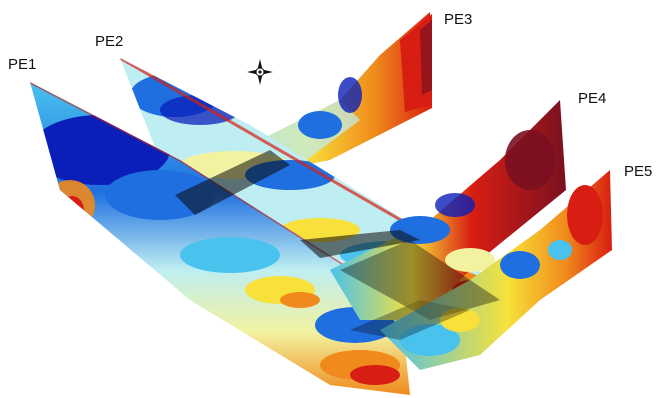  Describe the element at coordinates (458, 19) in the screenshot. I see `label-pe3: PE3` at that location.